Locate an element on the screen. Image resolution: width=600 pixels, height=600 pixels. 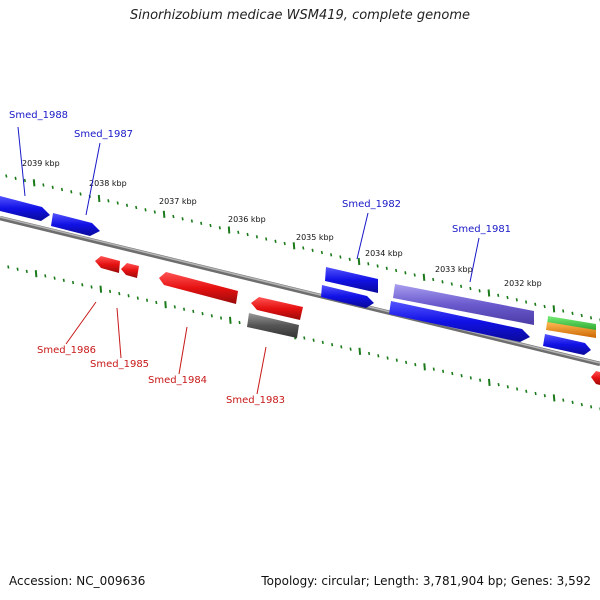
gene-feature-smed-1987 is located at coordinates (75, 224).